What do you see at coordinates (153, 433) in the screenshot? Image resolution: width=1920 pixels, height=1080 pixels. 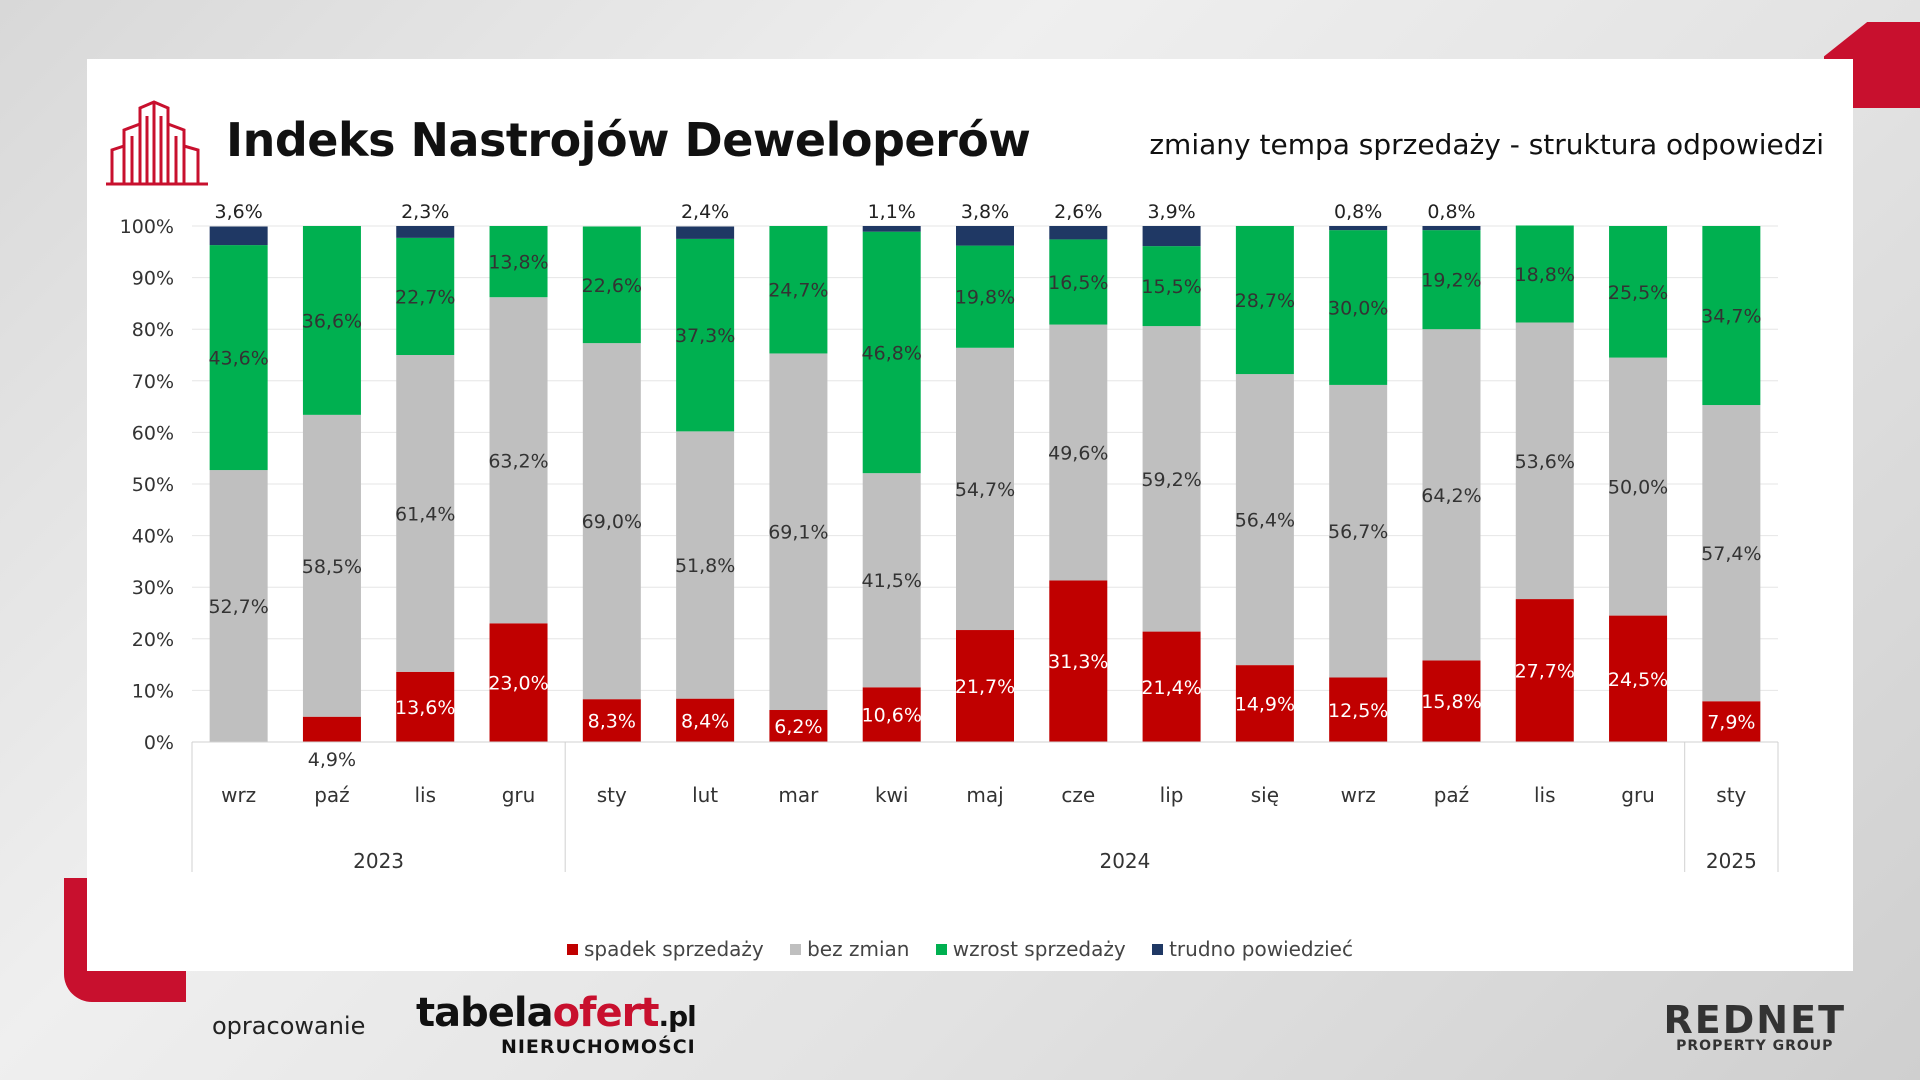 I see `y-tick-label: 60%` at bounding box center [153, 433].